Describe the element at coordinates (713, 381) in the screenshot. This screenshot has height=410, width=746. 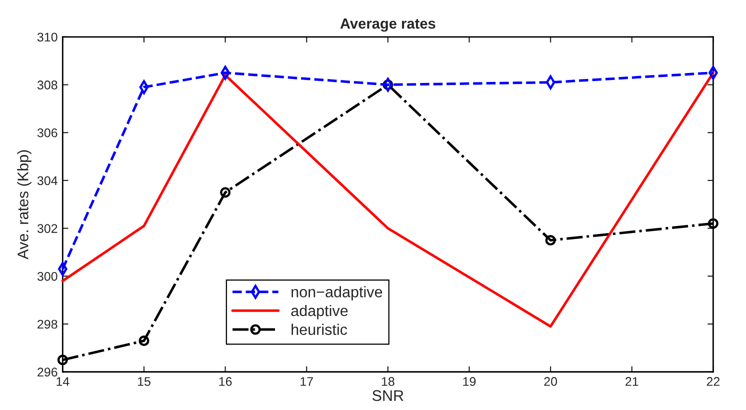
I see `x-tick-label: 22` at that location.